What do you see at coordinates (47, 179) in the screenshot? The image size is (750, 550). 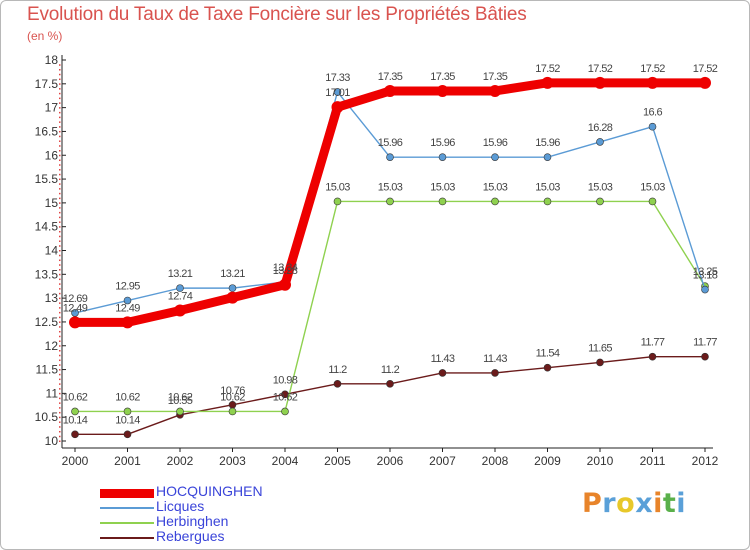 I see `y-tick-label: 15.5` at bounding box center [47, 179].